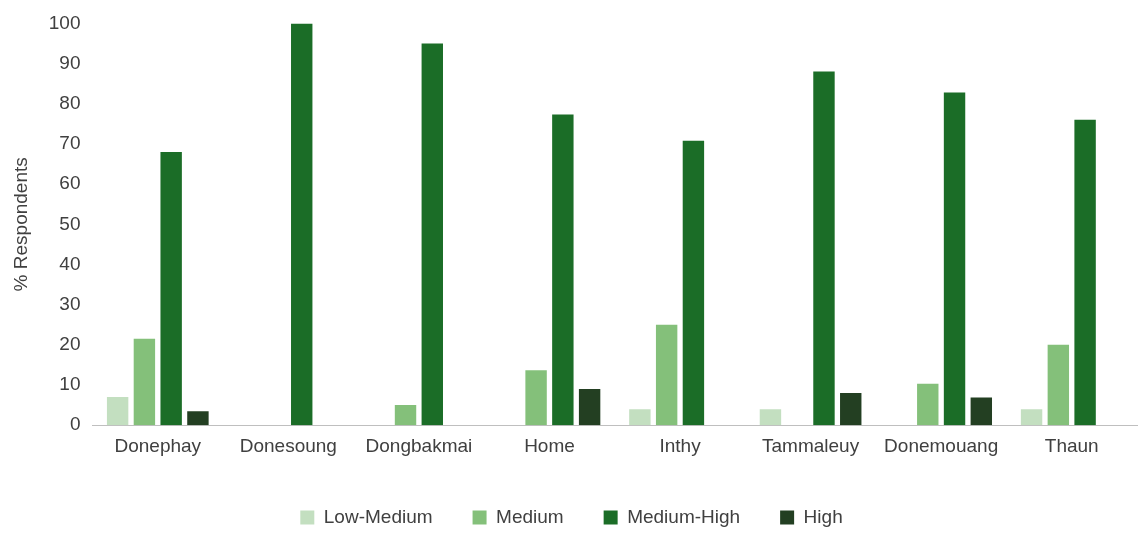  What do you see at coordinates (680, 445) in the screenshot?
I see `x-tick-label: Inthy` at bounding box center [680, 445].